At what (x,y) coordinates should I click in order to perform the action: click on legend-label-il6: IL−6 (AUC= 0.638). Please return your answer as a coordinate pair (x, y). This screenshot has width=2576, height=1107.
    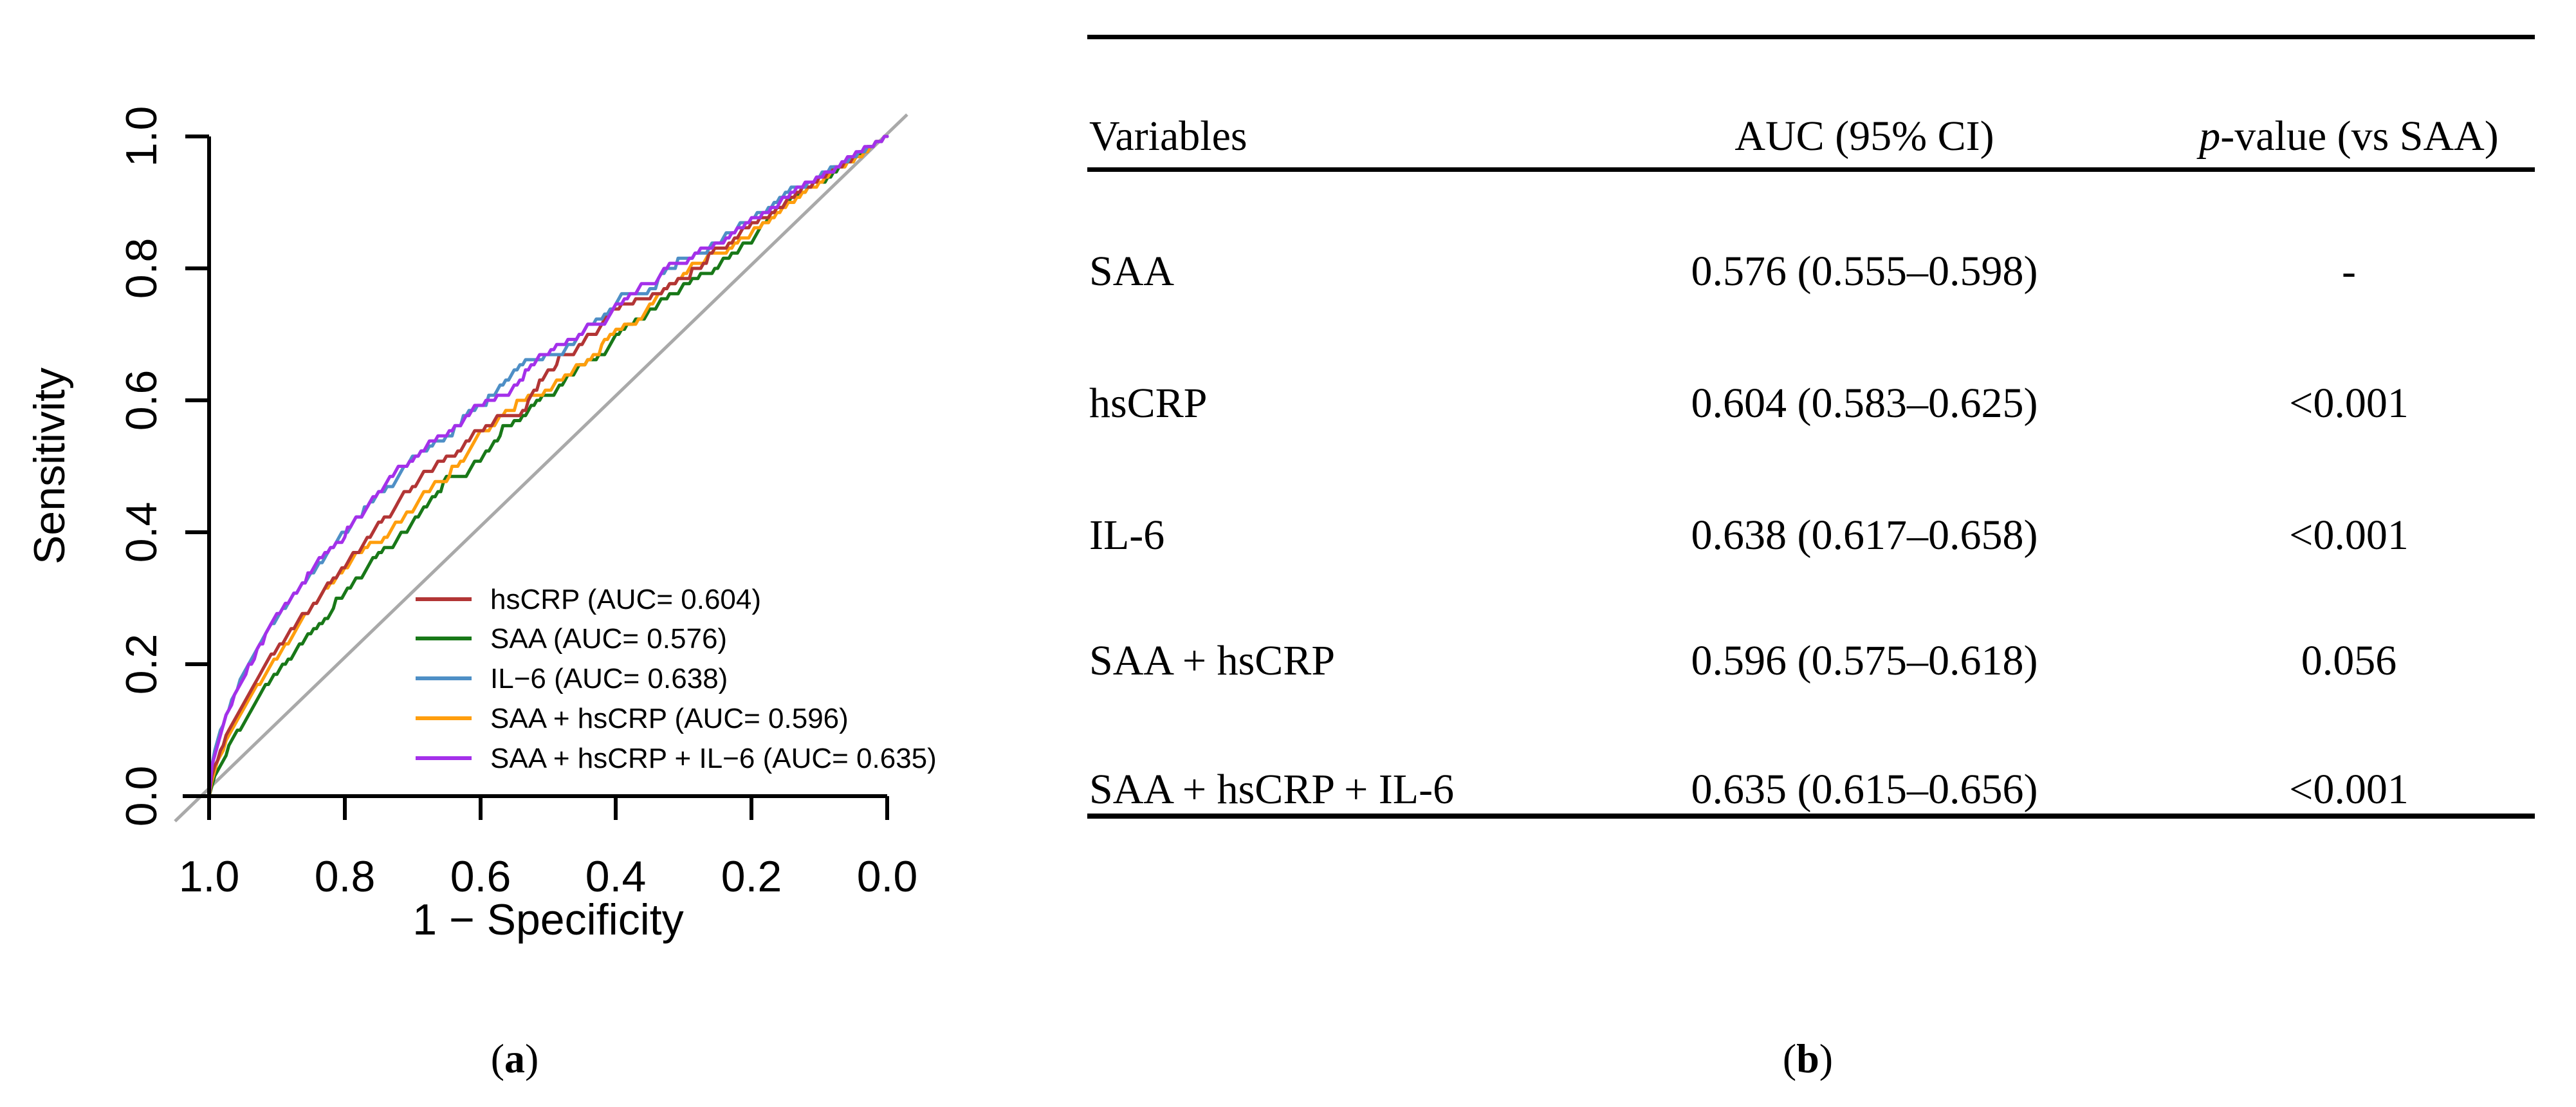
    Looking at the image, I should click on (609, 678).